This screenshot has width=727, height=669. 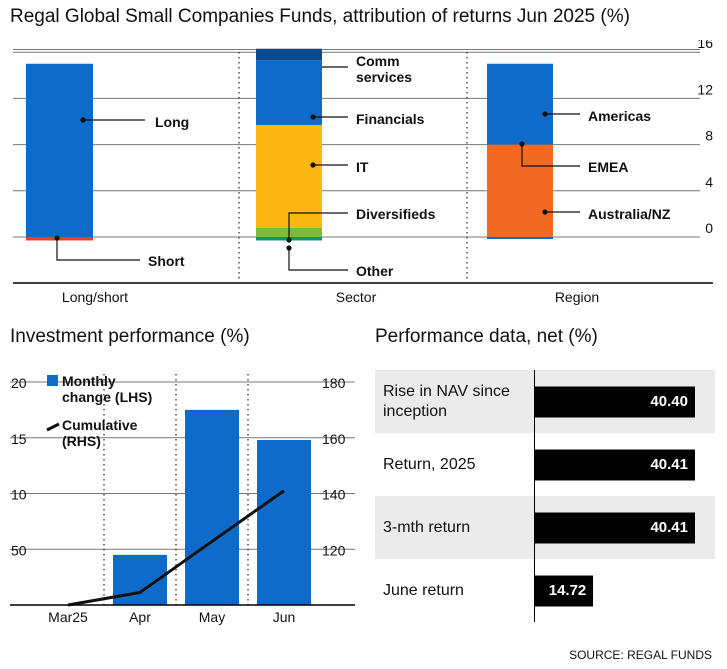 I want to click on table-axis-line, so click(x=534, y=496).